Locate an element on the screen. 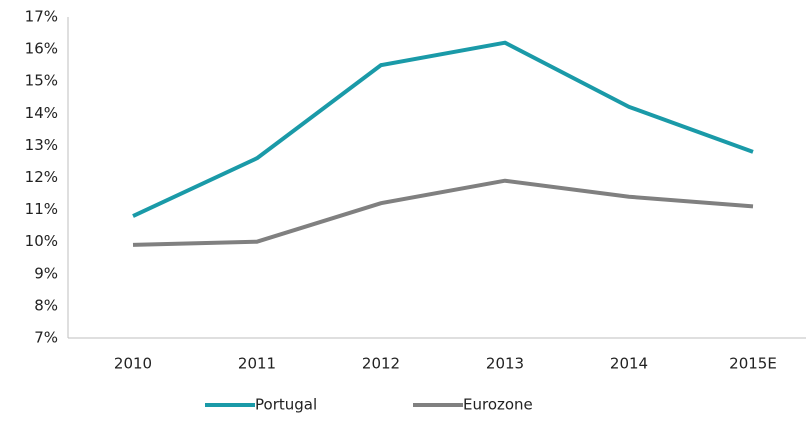 The image size is (806, 421). x-tick-label: 2013 is located at coordinates (505, 364).